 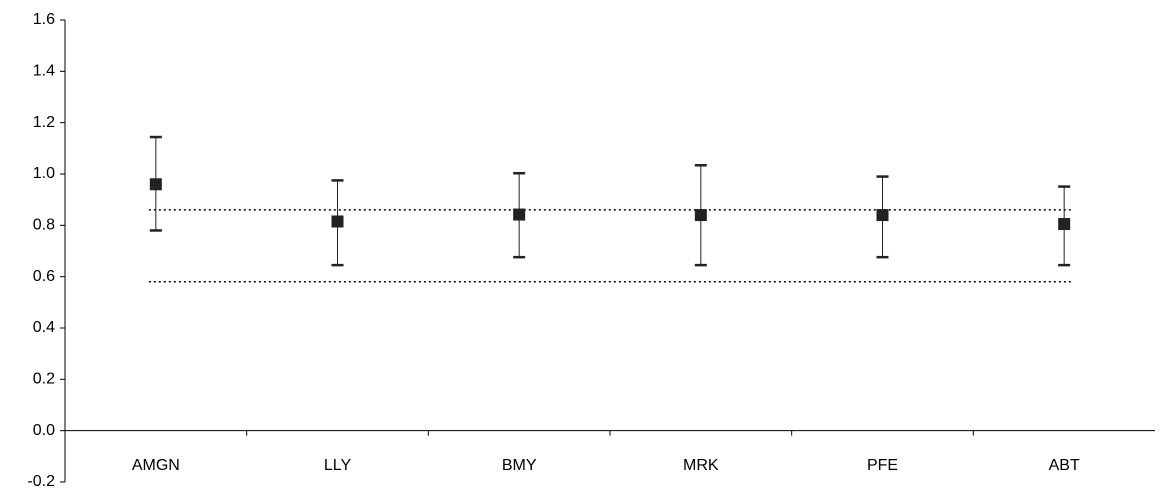 What do you see at coordinates (44, 430) in the screenshot?
I see `y-tick-label: 0.0` at bounding box center [44, 430].